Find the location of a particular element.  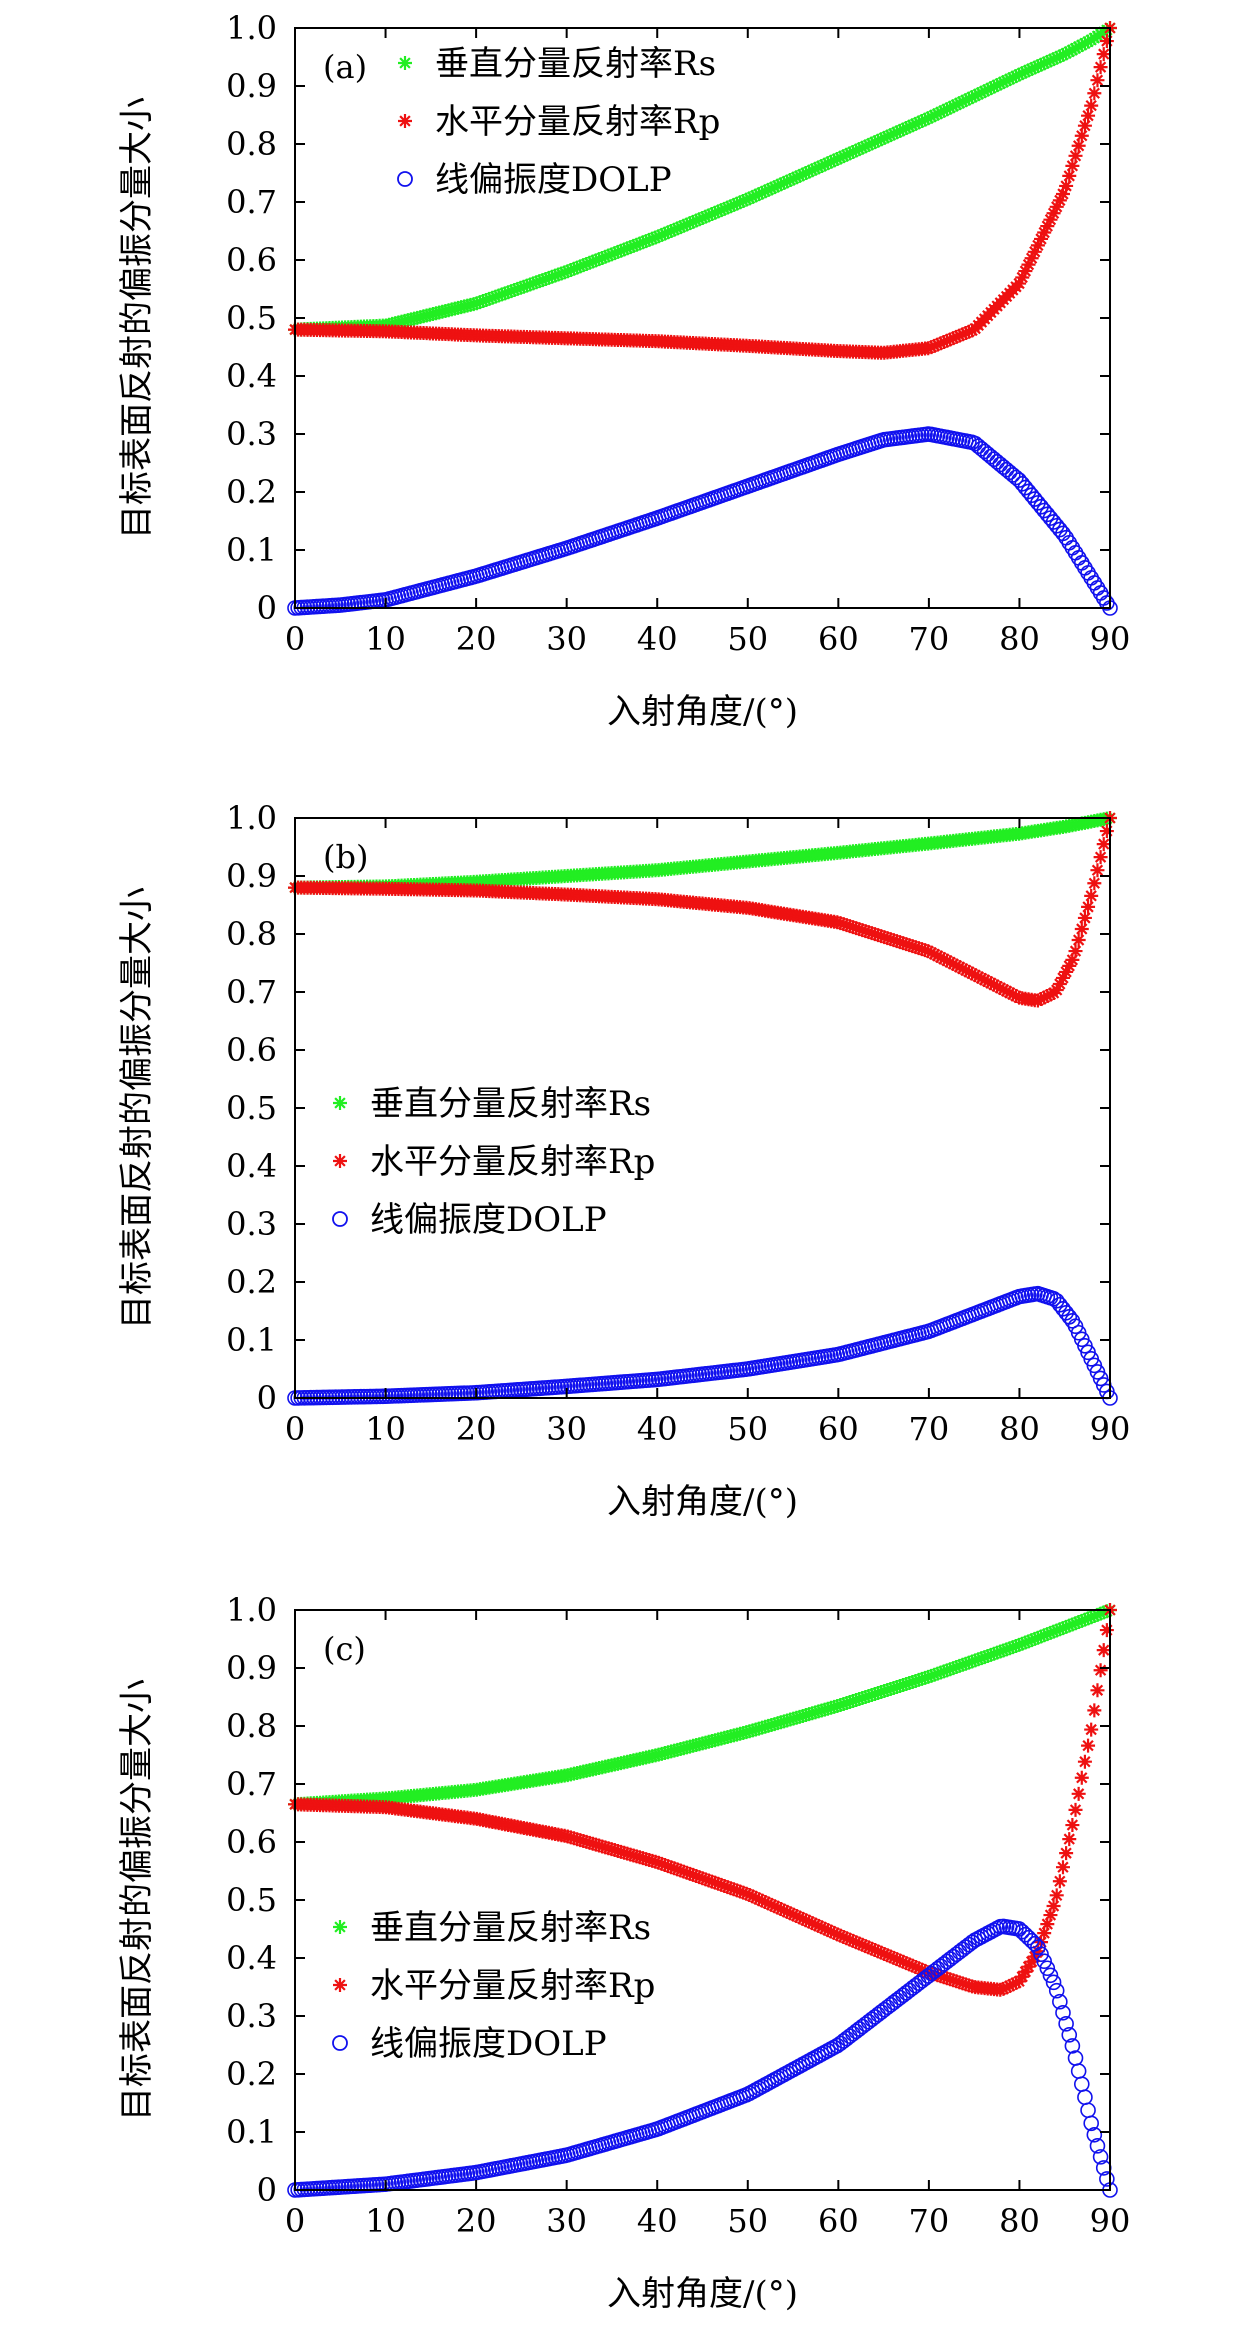

y-tick-label: 0.6 is located at coordinates (251, 260).